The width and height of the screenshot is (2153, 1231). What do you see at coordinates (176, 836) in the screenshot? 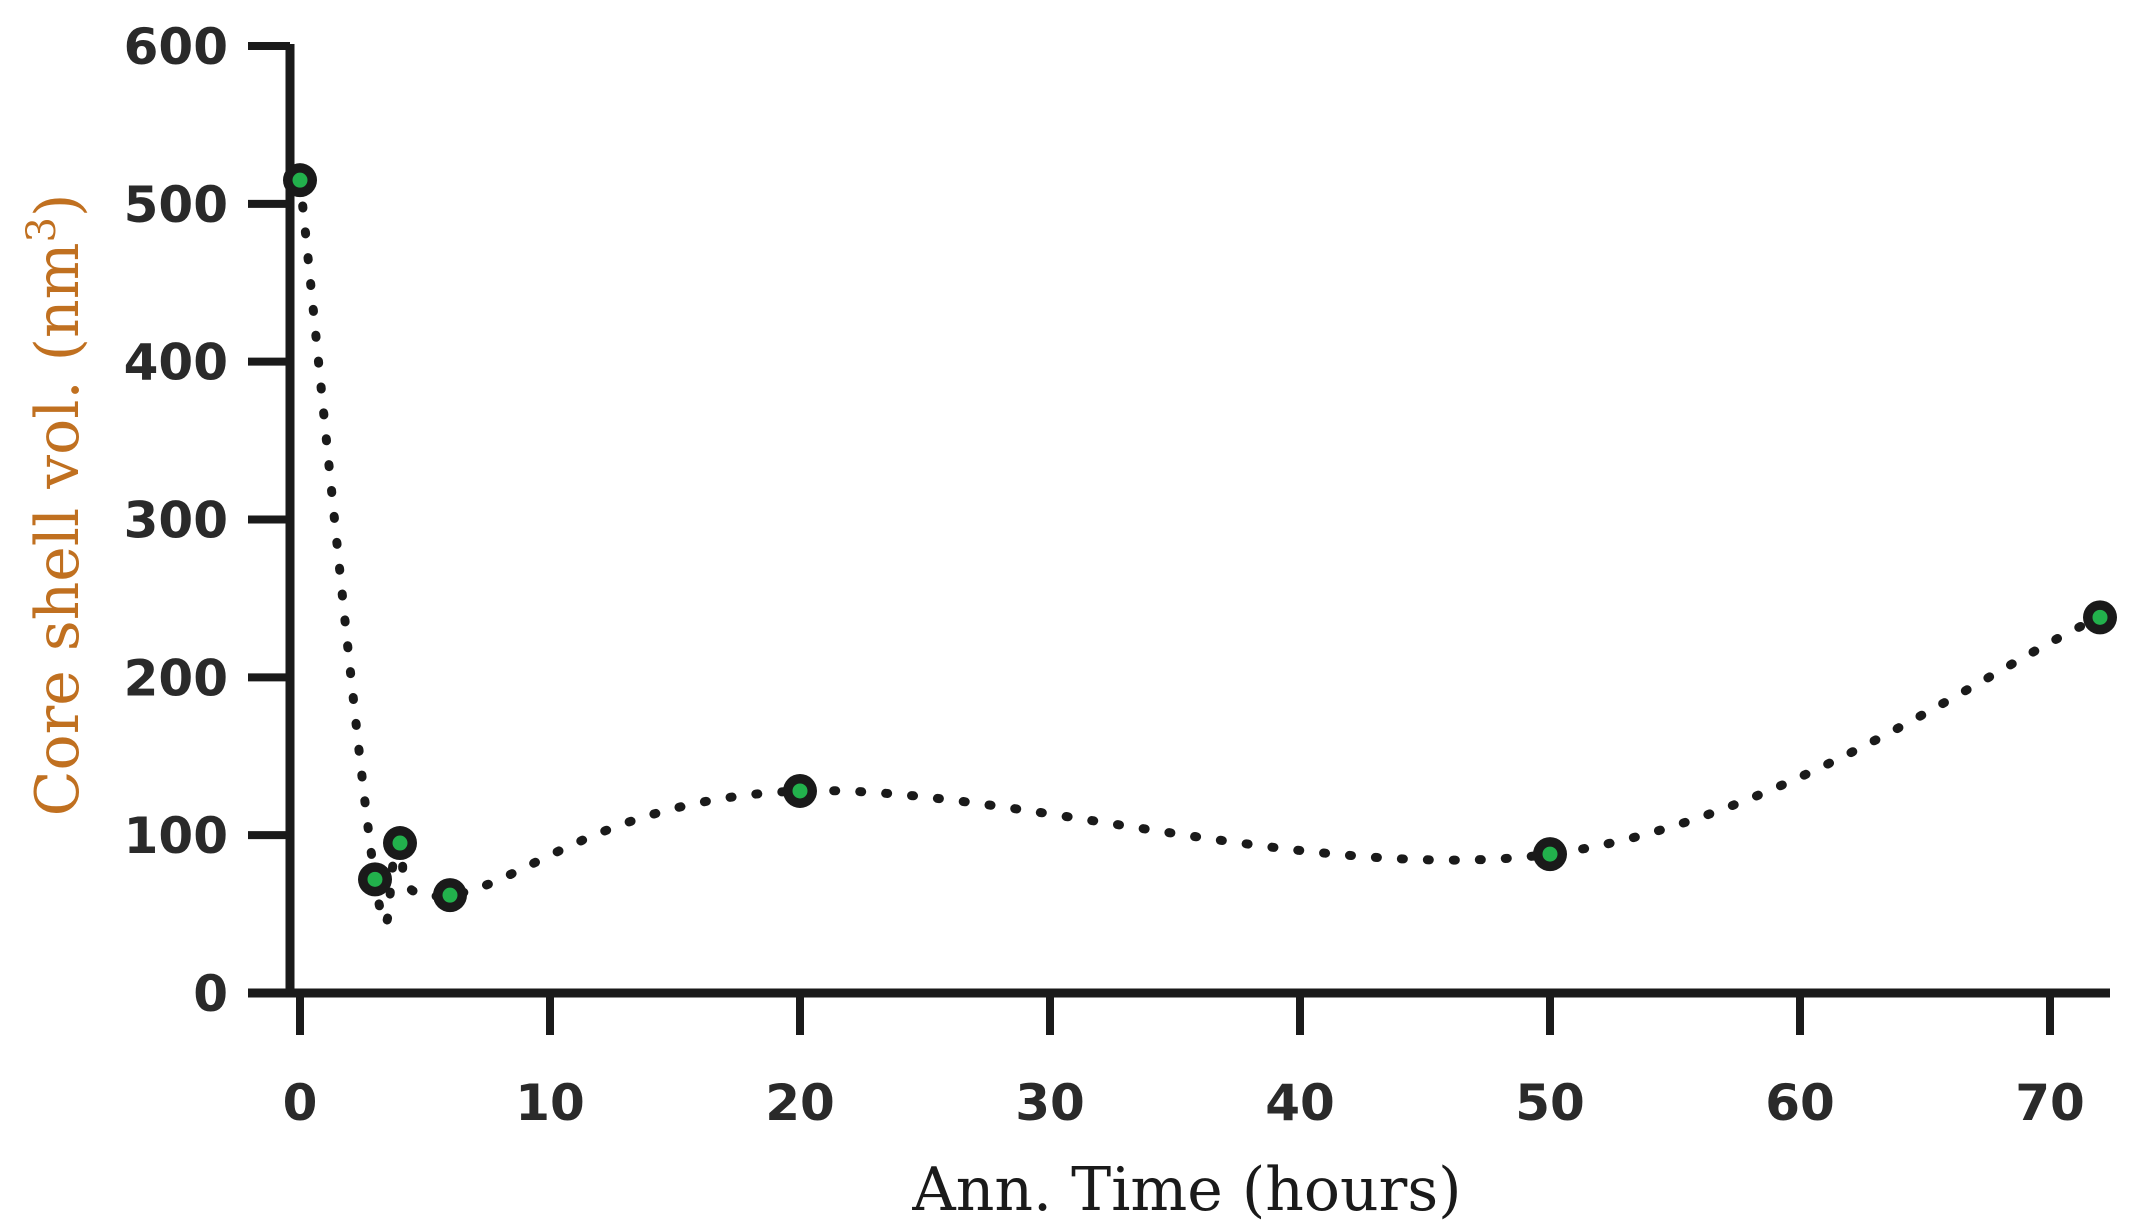
I see `y-tick-label: 100` at bounding box center [176, 836].